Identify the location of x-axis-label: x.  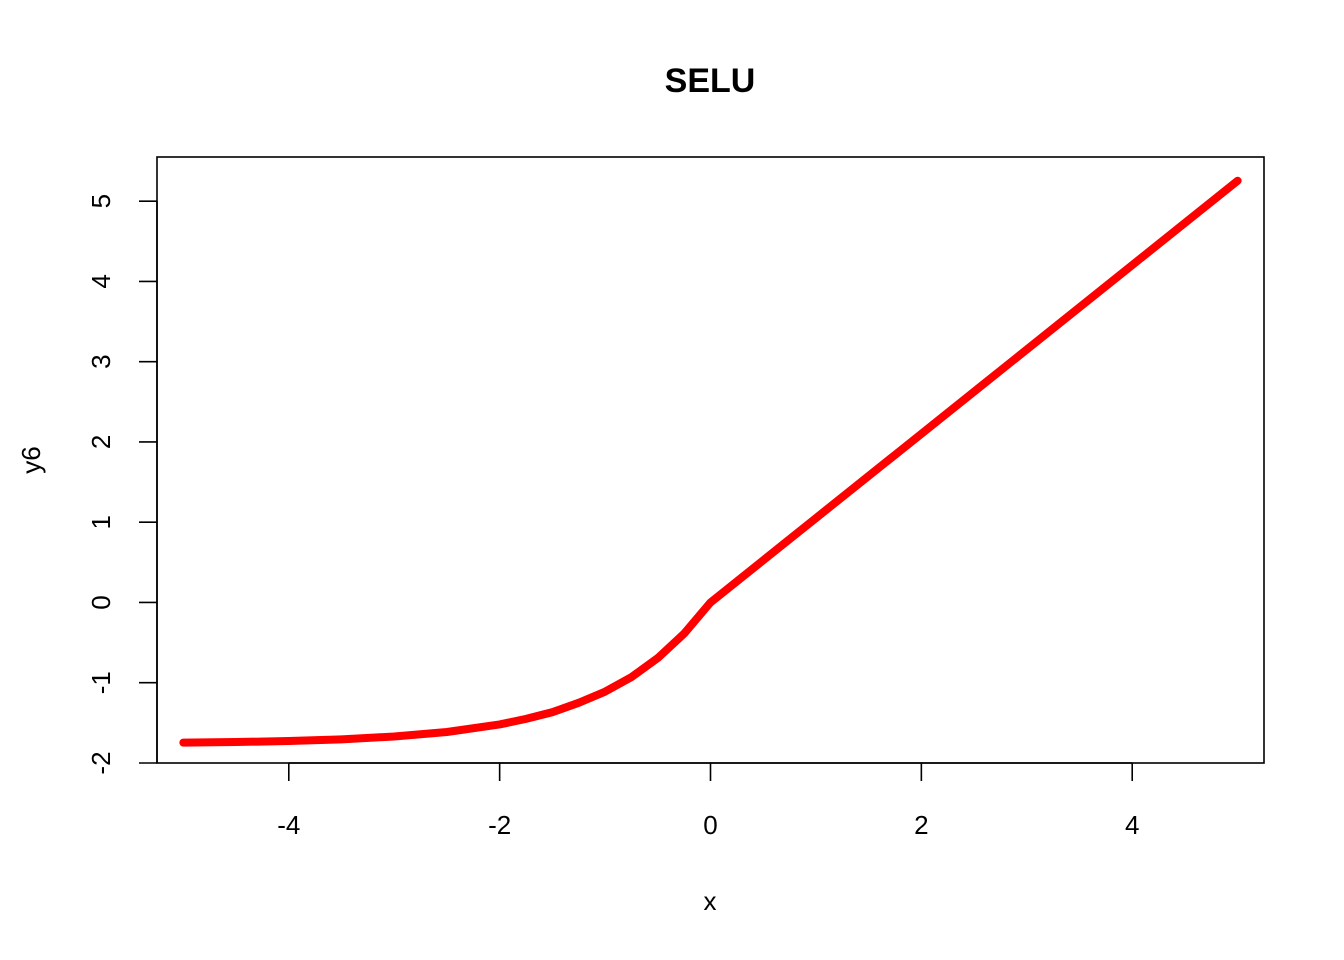
(710, 901).